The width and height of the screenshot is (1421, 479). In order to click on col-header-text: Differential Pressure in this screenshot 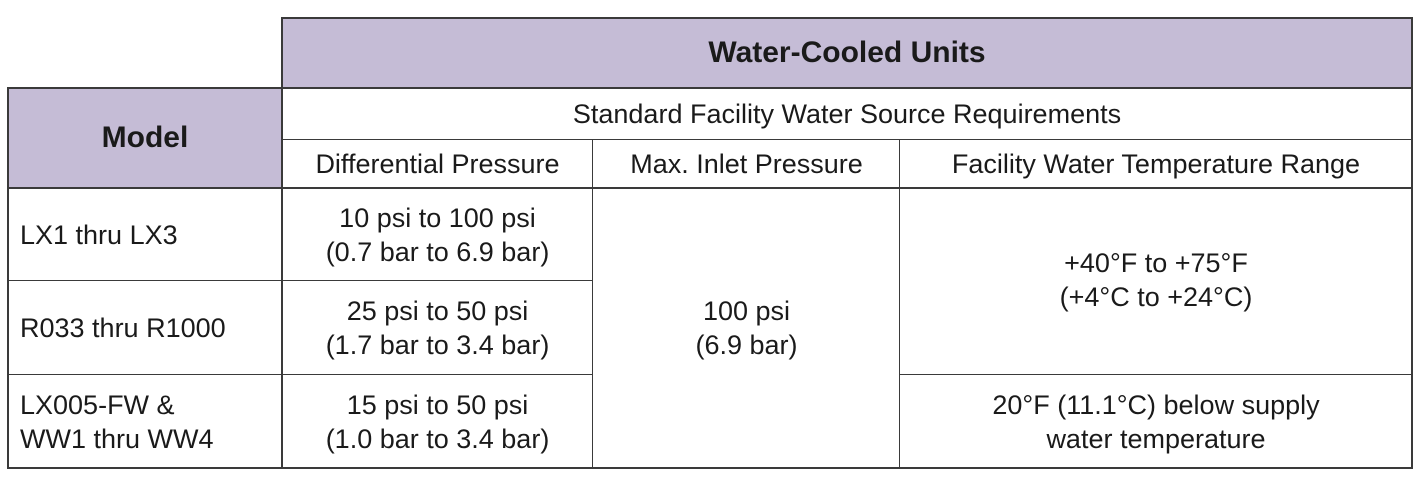, I will do `click(437, 164)`.